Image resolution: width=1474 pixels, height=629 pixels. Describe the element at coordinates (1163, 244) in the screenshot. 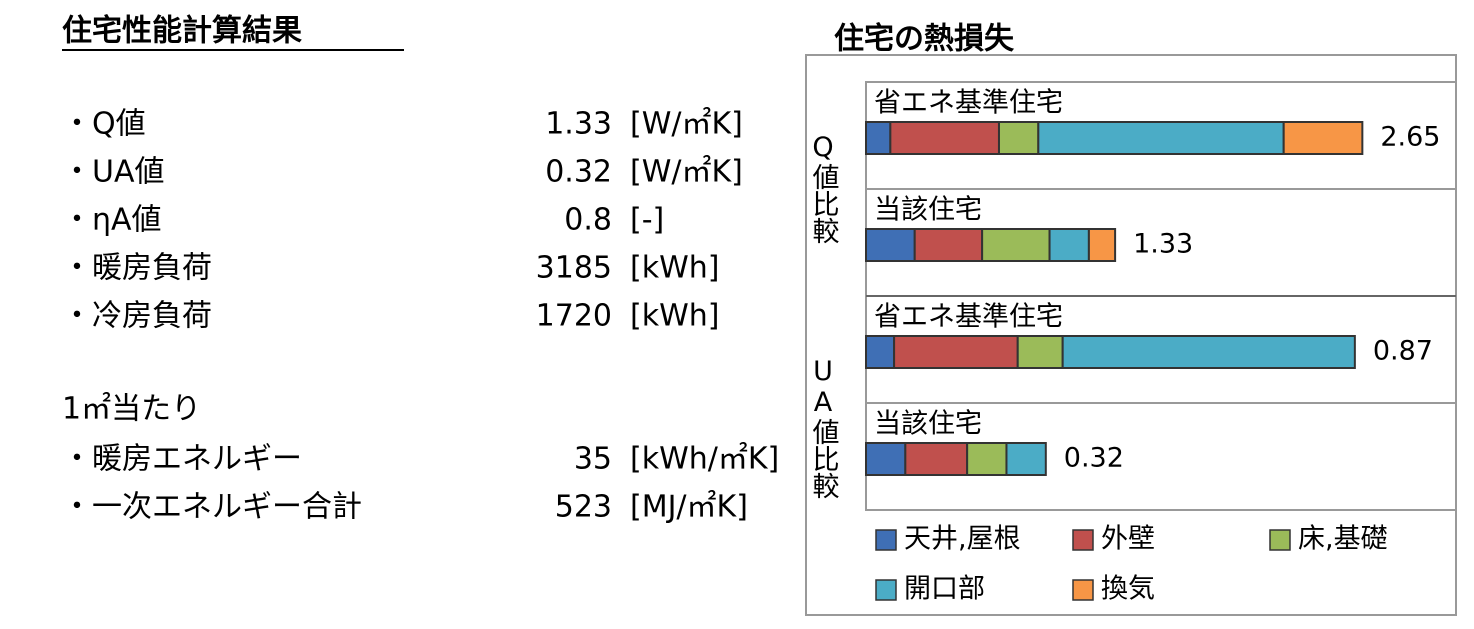

I see `total-label: 1.33` at that location.